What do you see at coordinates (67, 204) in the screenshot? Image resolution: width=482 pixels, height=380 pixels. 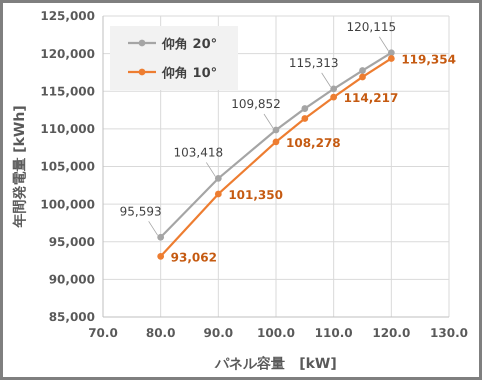 I see `y-tick-label: 100,000` at bounding box center [67, 204].